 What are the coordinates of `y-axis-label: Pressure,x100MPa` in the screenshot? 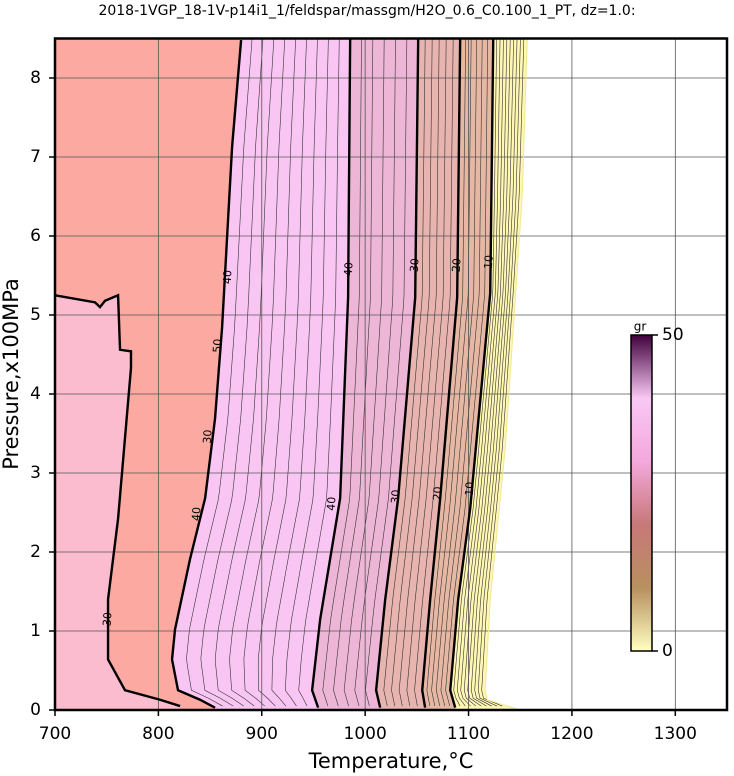 It's located at (11, 374).